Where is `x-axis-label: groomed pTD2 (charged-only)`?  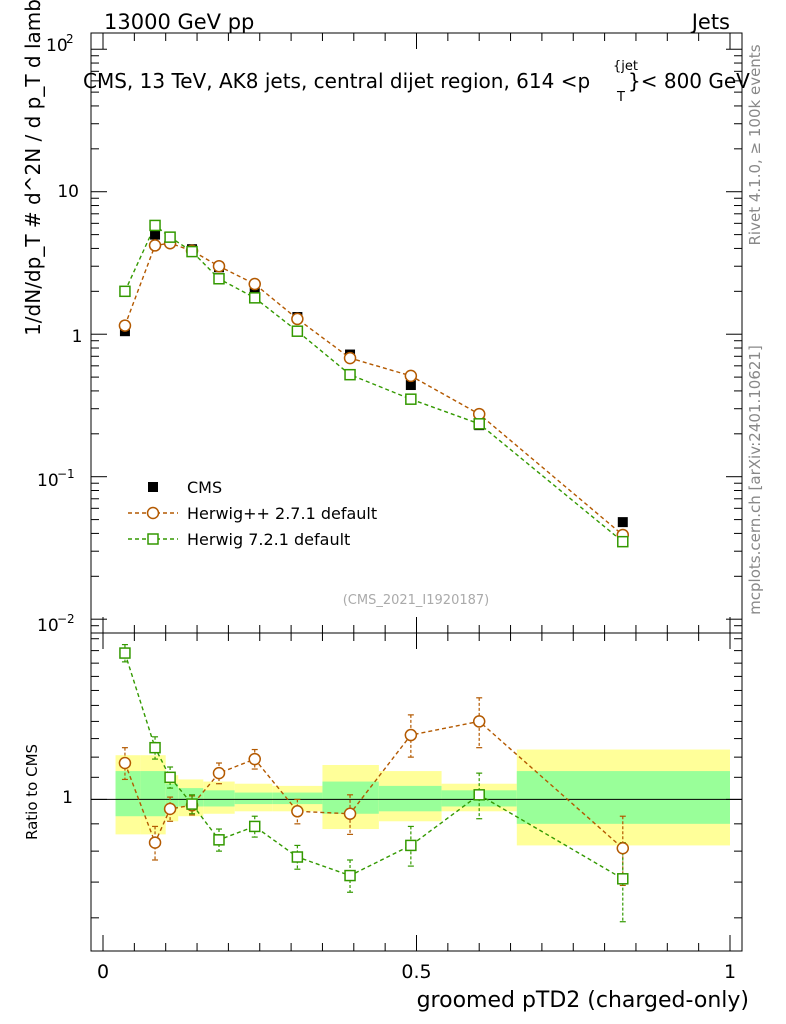 x-axis-label: groomed pTD2 (charged-only) is located at coordinates (583, 1000).